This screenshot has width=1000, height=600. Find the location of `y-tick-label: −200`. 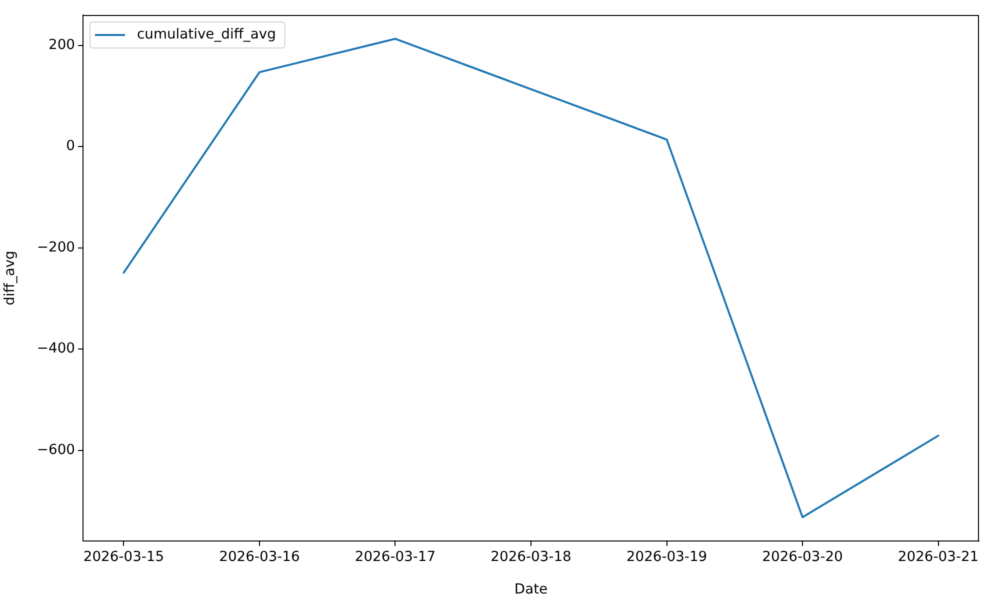

y-tick-label: −200 is located at coordinates (55, 247).